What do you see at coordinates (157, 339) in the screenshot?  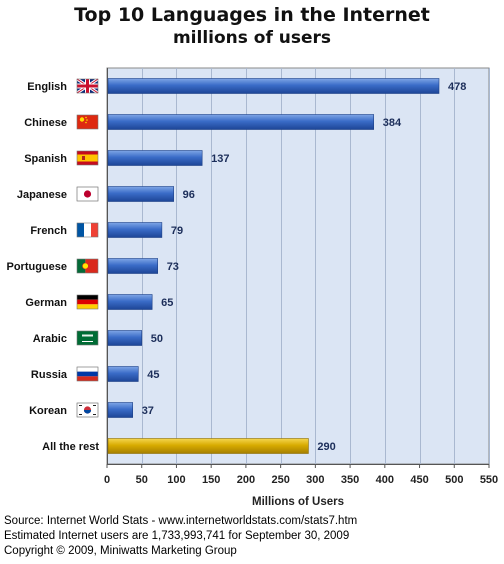 I see `data-label: 50` at bounding box center [157, 339].